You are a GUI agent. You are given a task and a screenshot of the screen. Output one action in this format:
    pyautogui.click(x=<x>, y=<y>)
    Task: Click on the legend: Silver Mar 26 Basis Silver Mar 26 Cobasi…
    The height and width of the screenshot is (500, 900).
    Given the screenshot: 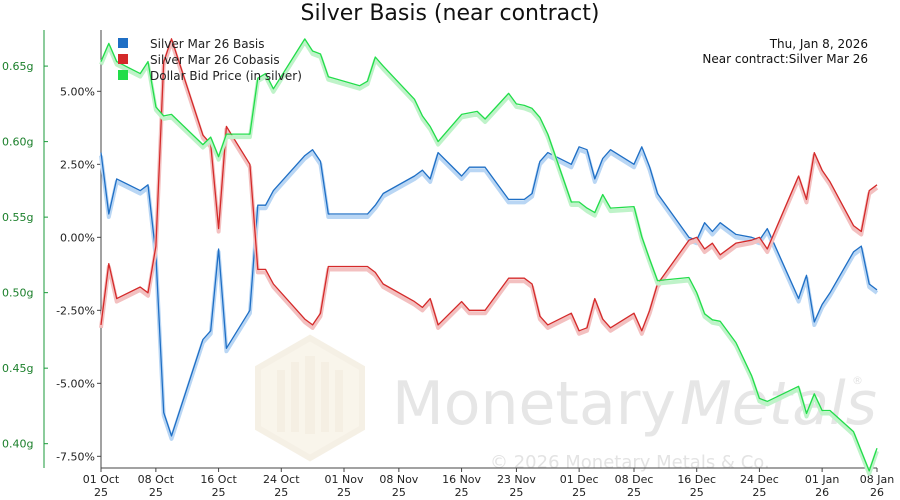 What is the action you would take?
    pyautogui.click(x=210, y=60)
    